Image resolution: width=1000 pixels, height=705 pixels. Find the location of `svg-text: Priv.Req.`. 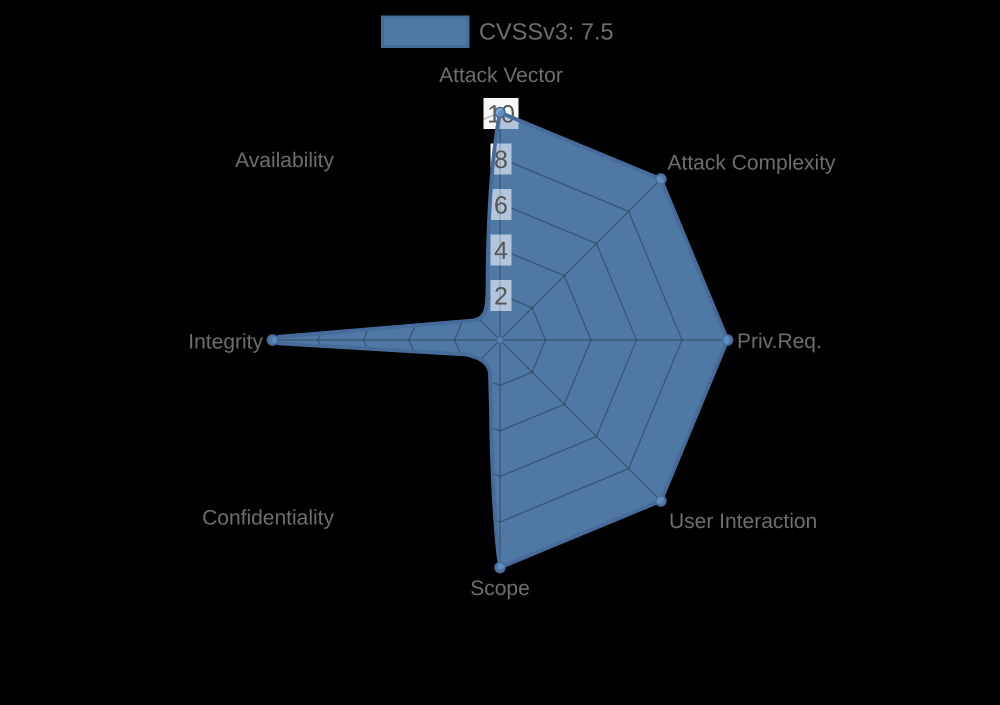

svg-text: Priv.Req. is located at coordinates (779, 341).